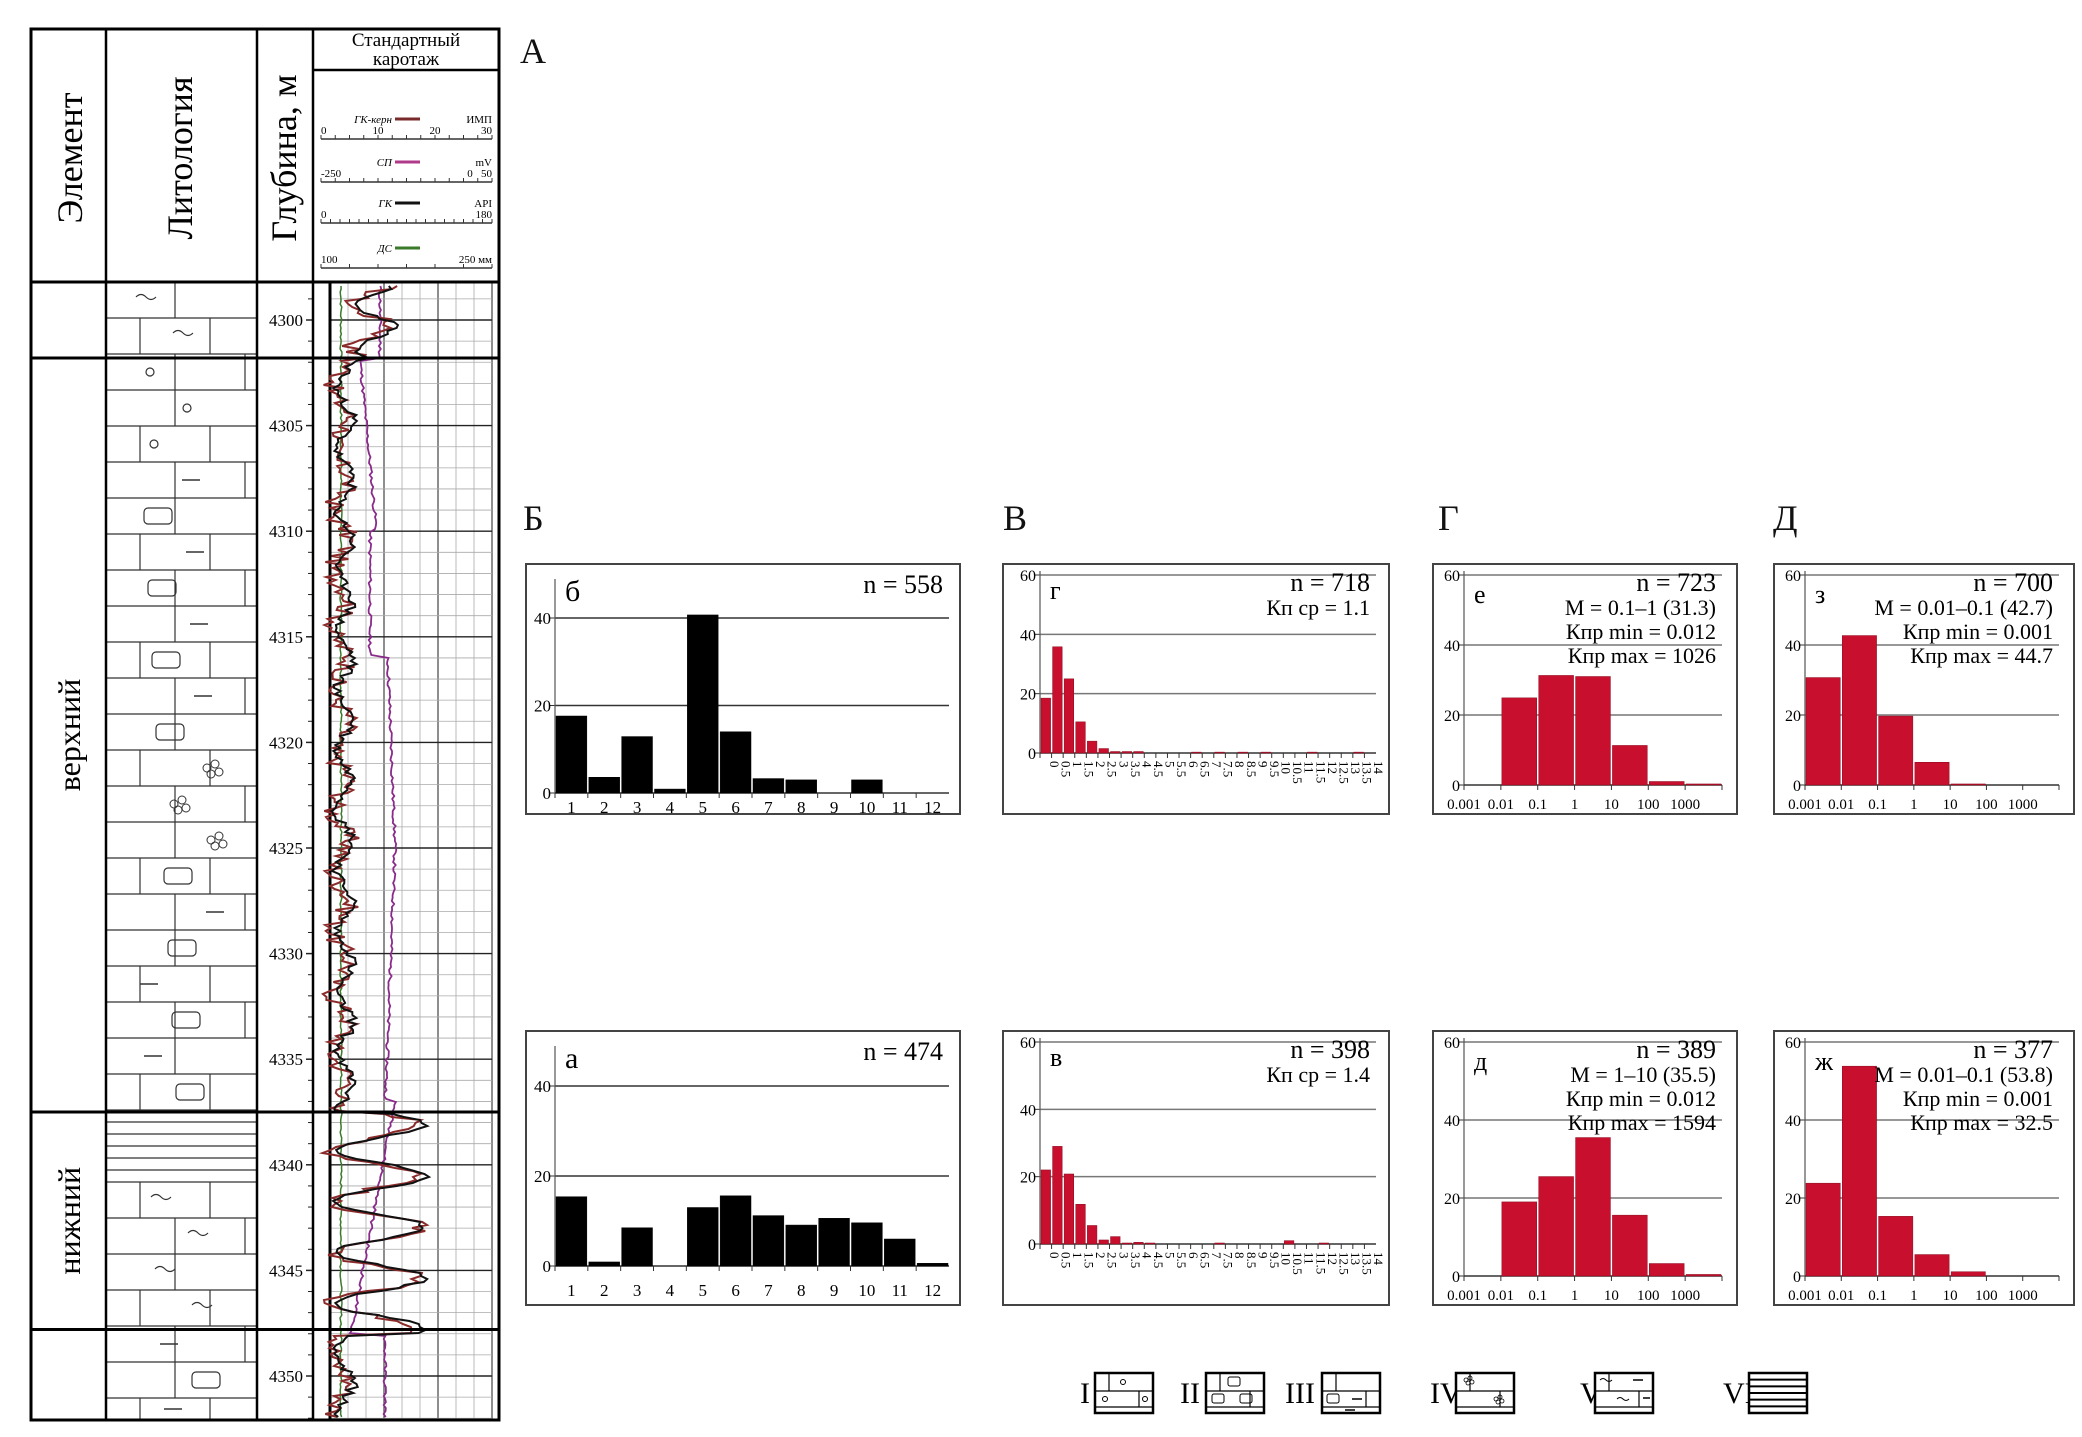 The height and width of the screenshot is (1437, 2082). Describe the element at coordinates (1343, 772) in the screenshot. I see `chart-xtick-label: 12.5` at that location.